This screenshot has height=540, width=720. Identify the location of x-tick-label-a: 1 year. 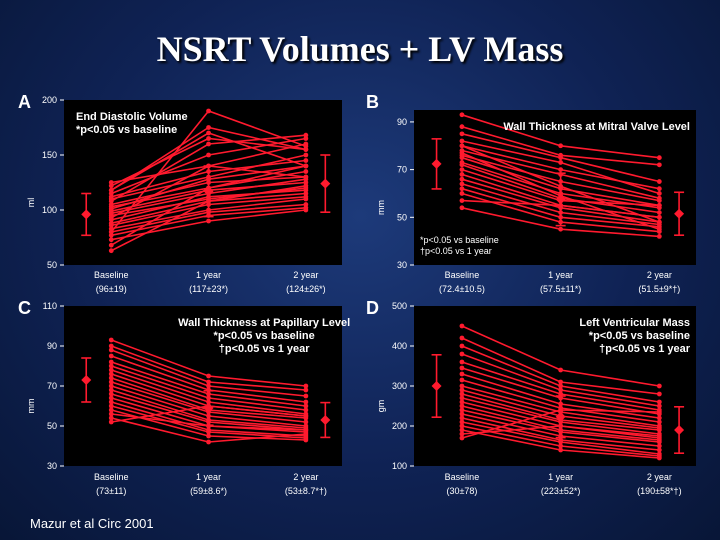
(208, 275).